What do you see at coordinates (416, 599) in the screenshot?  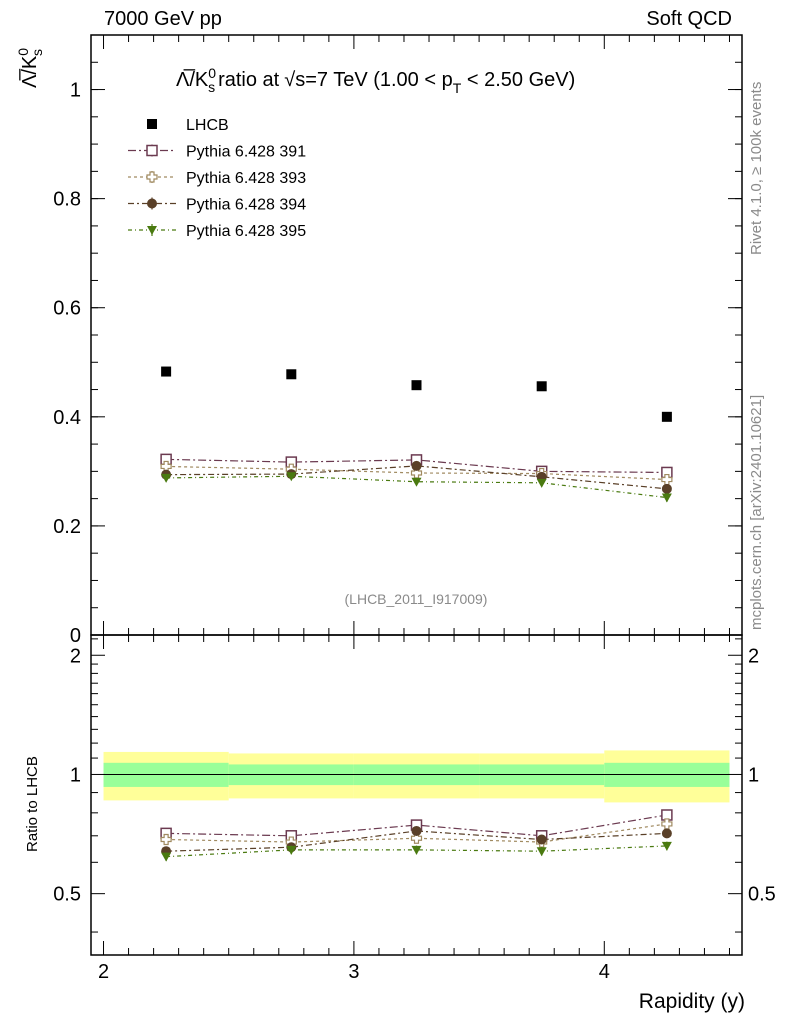 I see `analysis-tag: (LHCB_2011_I917009)` at bounding box center [416, 599].